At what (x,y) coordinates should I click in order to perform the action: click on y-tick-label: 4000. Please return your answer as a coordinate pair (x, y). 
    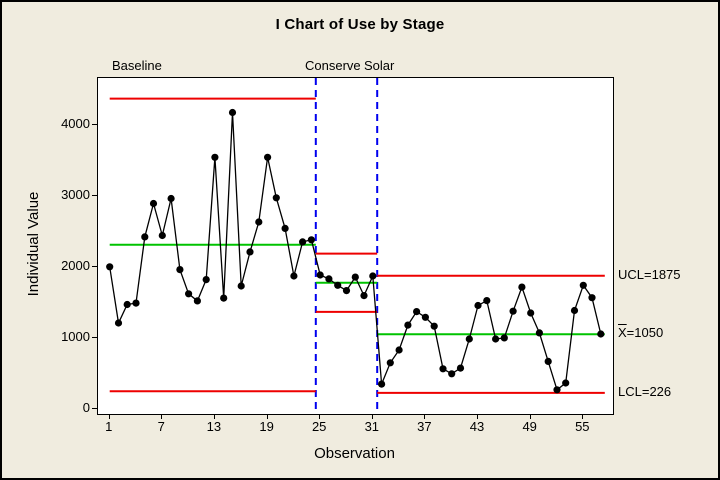
    Looking at the image, I should click on (75, 123).